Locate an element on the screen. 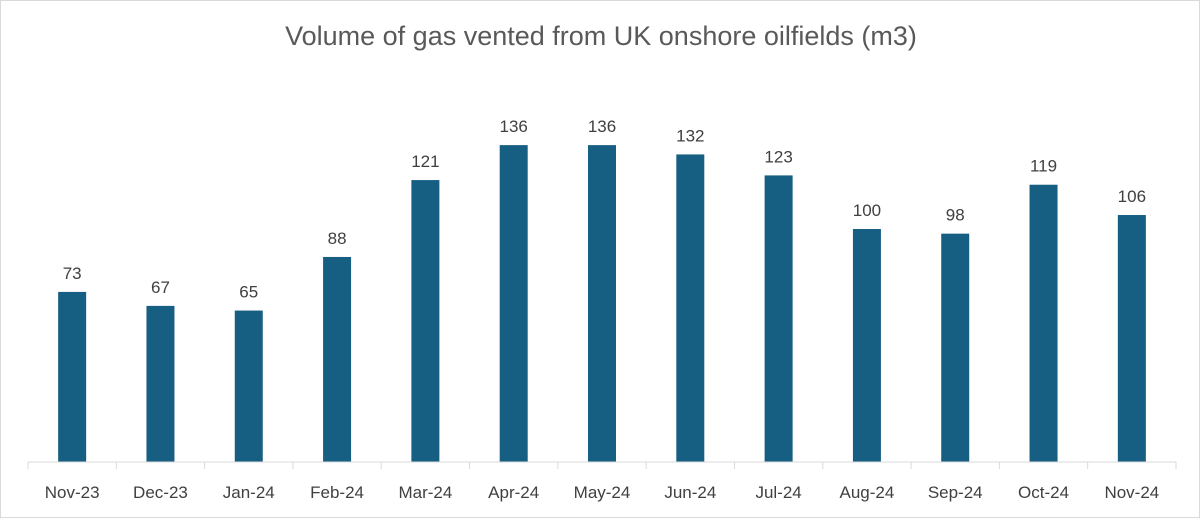 Image resolution: width=1200 pixels, height=518 pixels. data-label: 132 is located at coordinates (690, 135).